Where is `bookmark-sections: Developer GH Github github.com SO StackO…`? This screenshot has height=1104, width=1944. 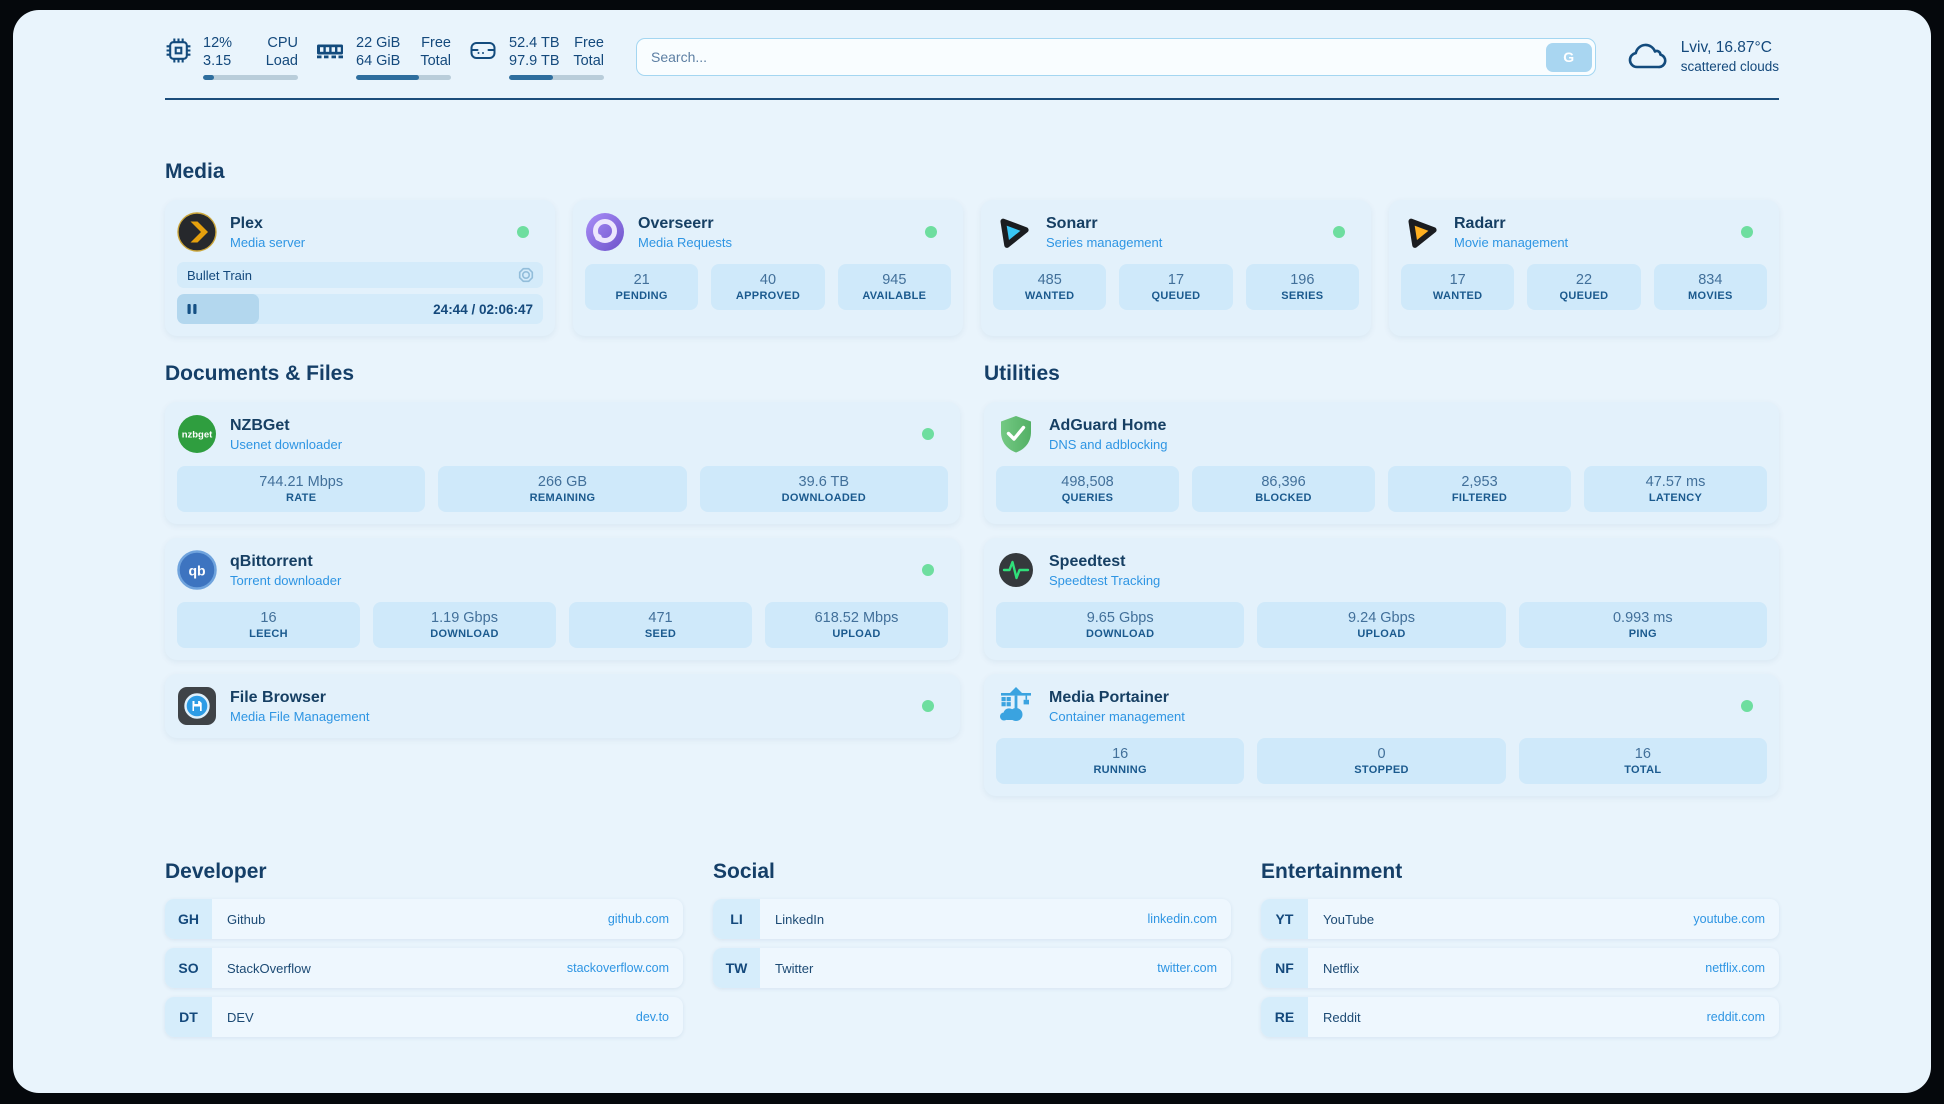
bookmark-sections: Developer GH Github github.com SO StackO… is located at coordinates (972, 949).